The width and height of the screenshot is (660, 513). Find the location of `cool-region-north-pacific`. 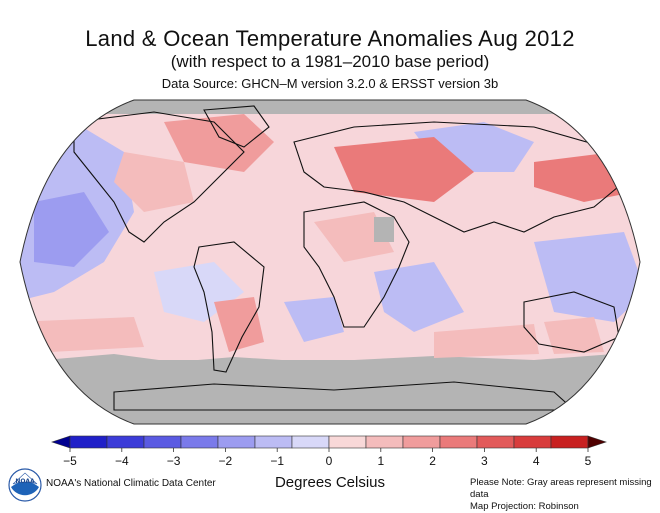

cool-region-north-pacific is located at coordinates (71, 229).